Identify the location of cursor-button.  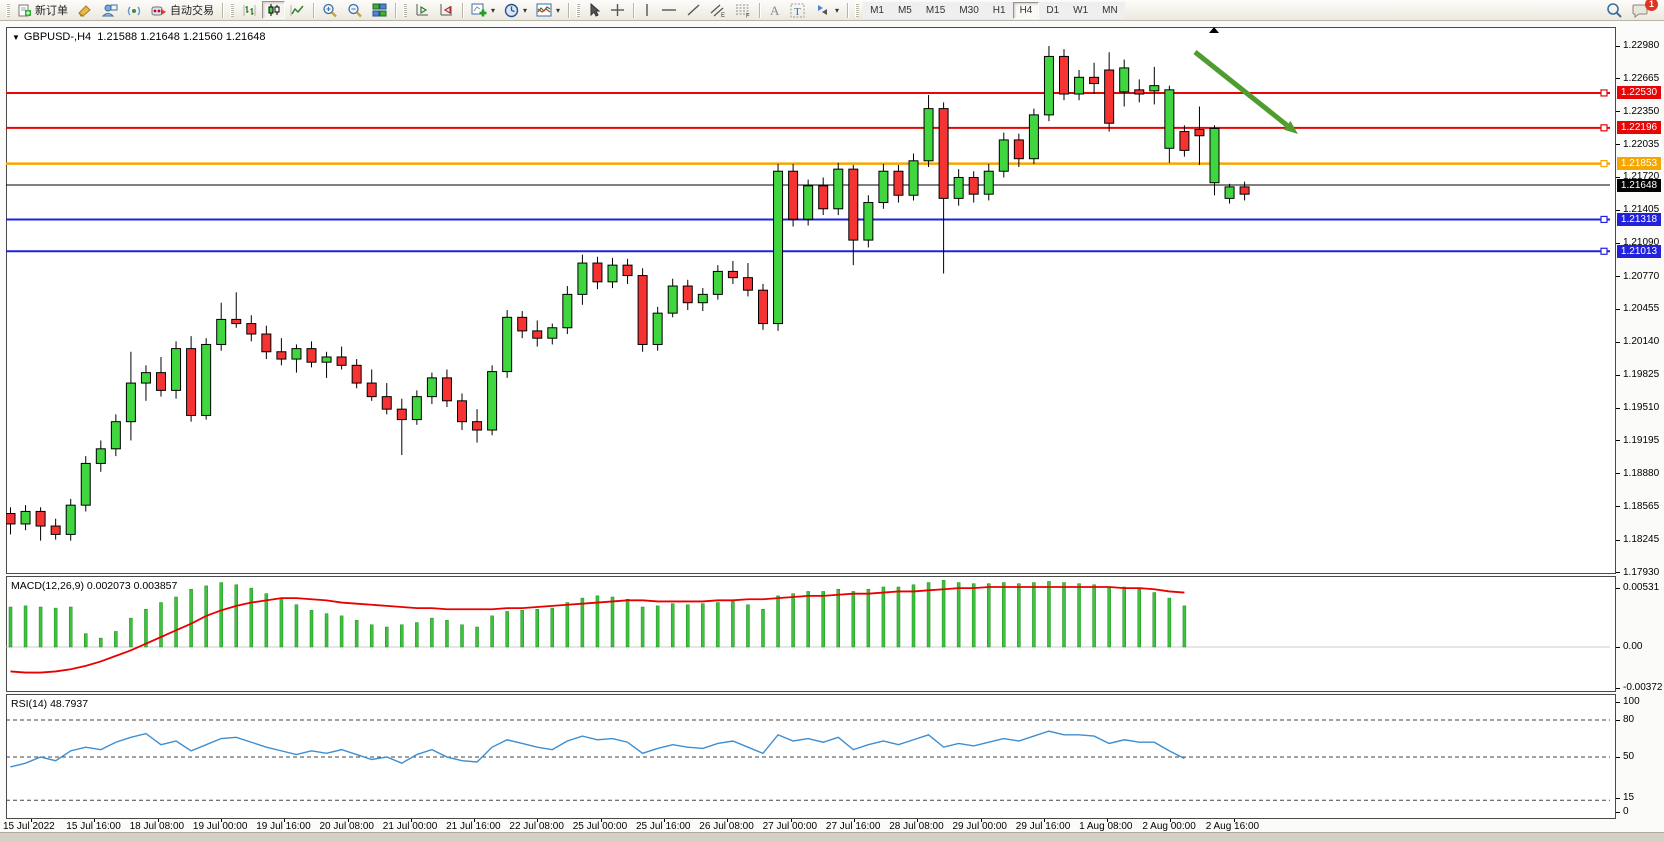
(594, 10).